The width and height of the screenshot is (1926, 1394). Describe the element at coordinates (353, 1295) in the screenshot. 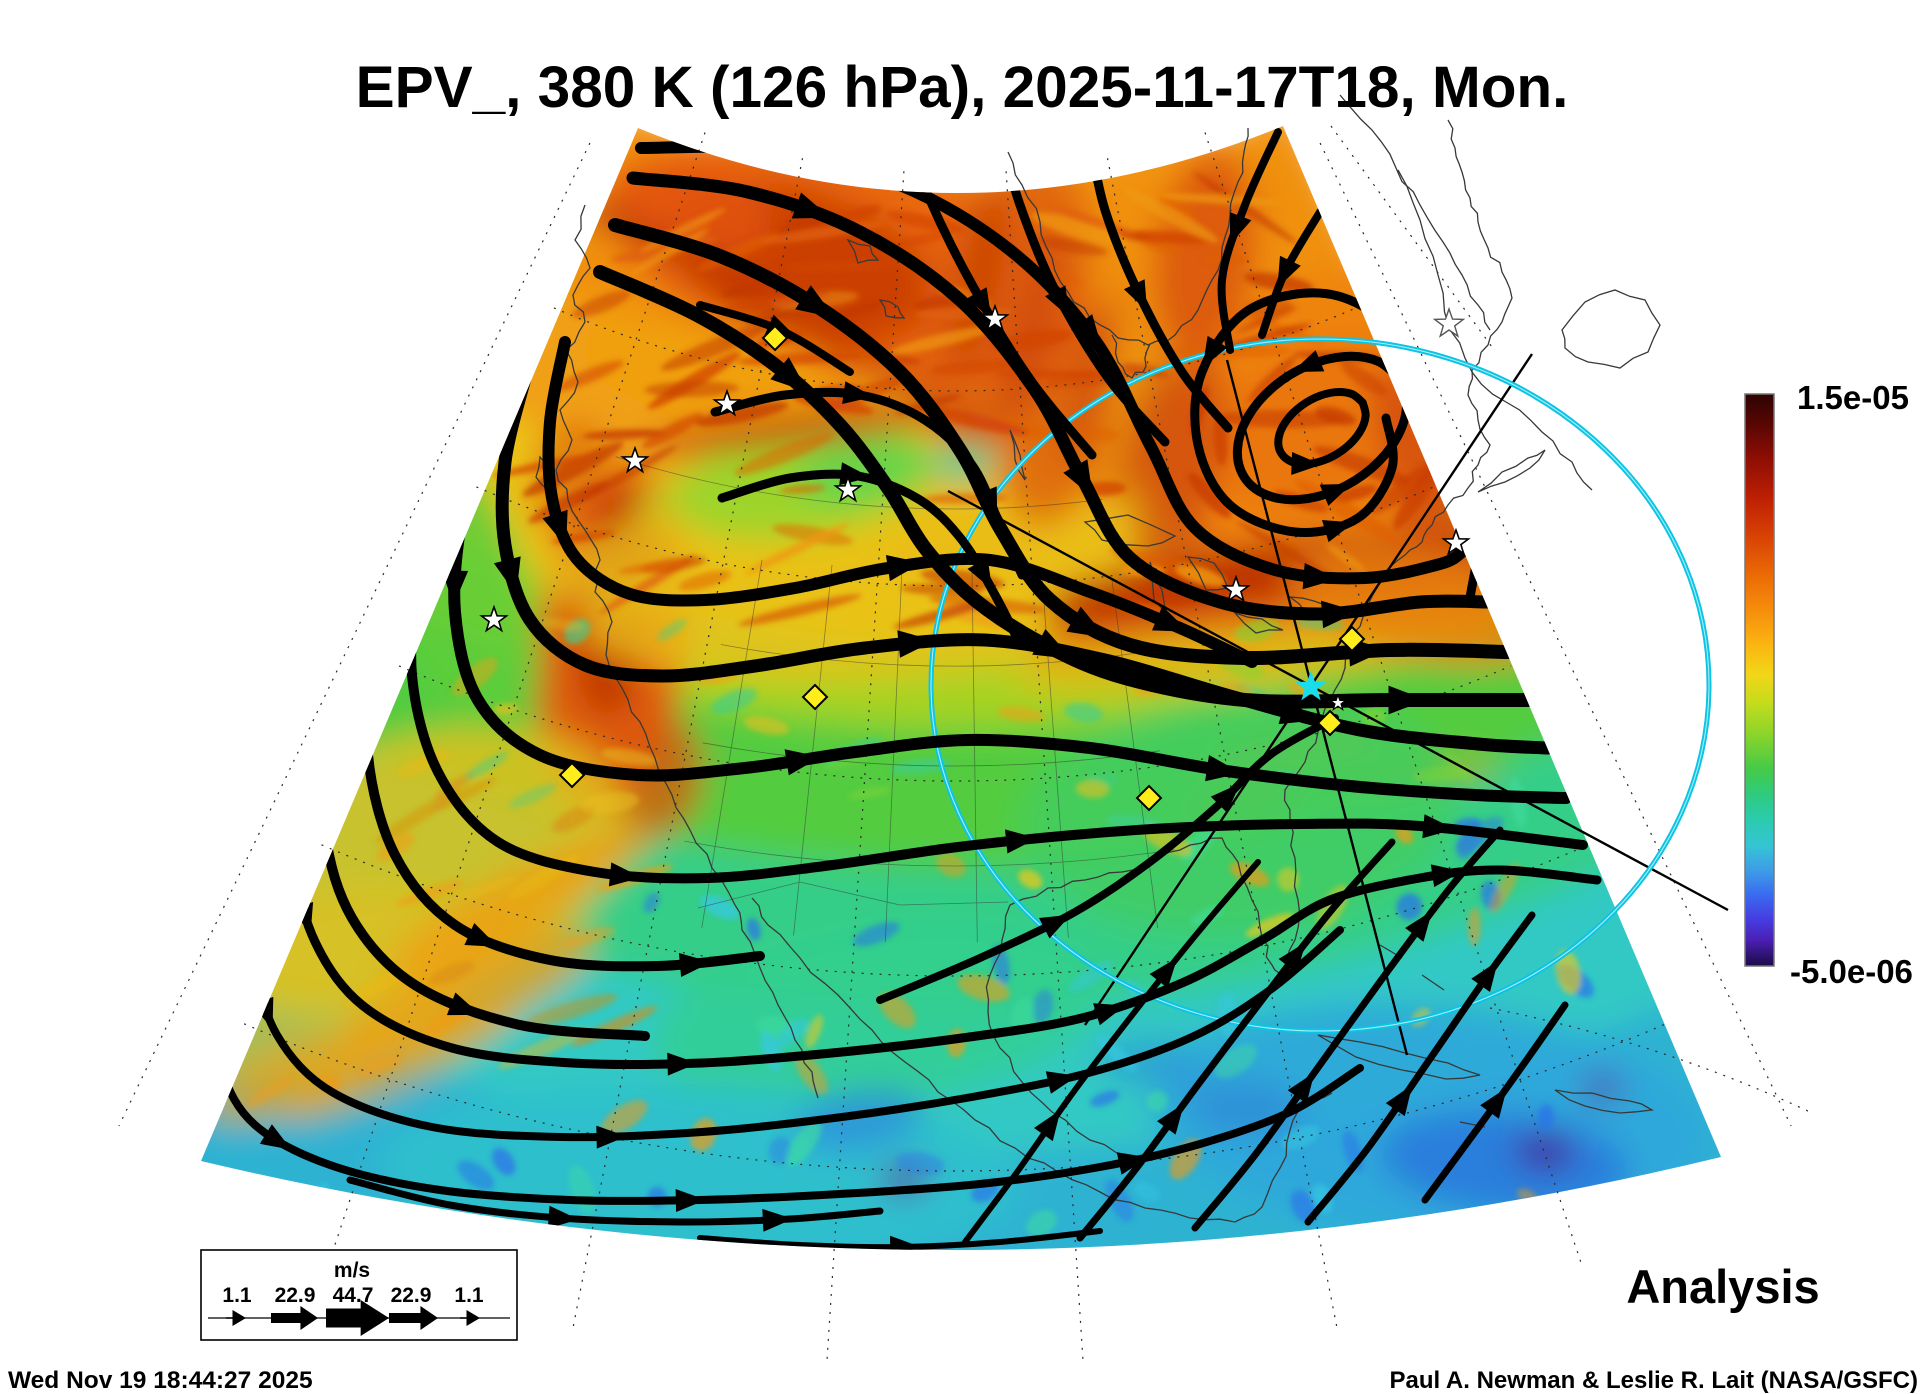

I see `svg-text: 44.7` at that location.